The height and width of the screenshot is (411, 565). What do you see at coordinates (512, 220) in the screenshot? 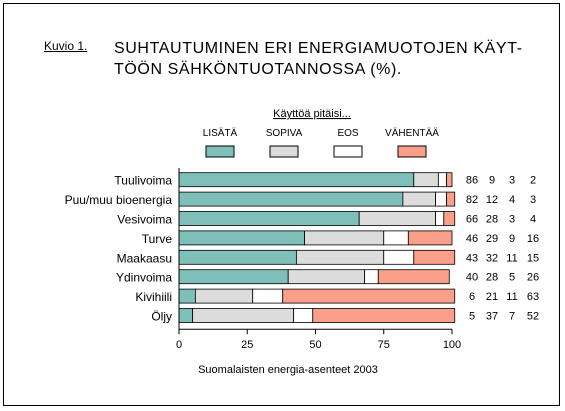
I see `value-label-3-3: 3` at bounding box center [512, 220].